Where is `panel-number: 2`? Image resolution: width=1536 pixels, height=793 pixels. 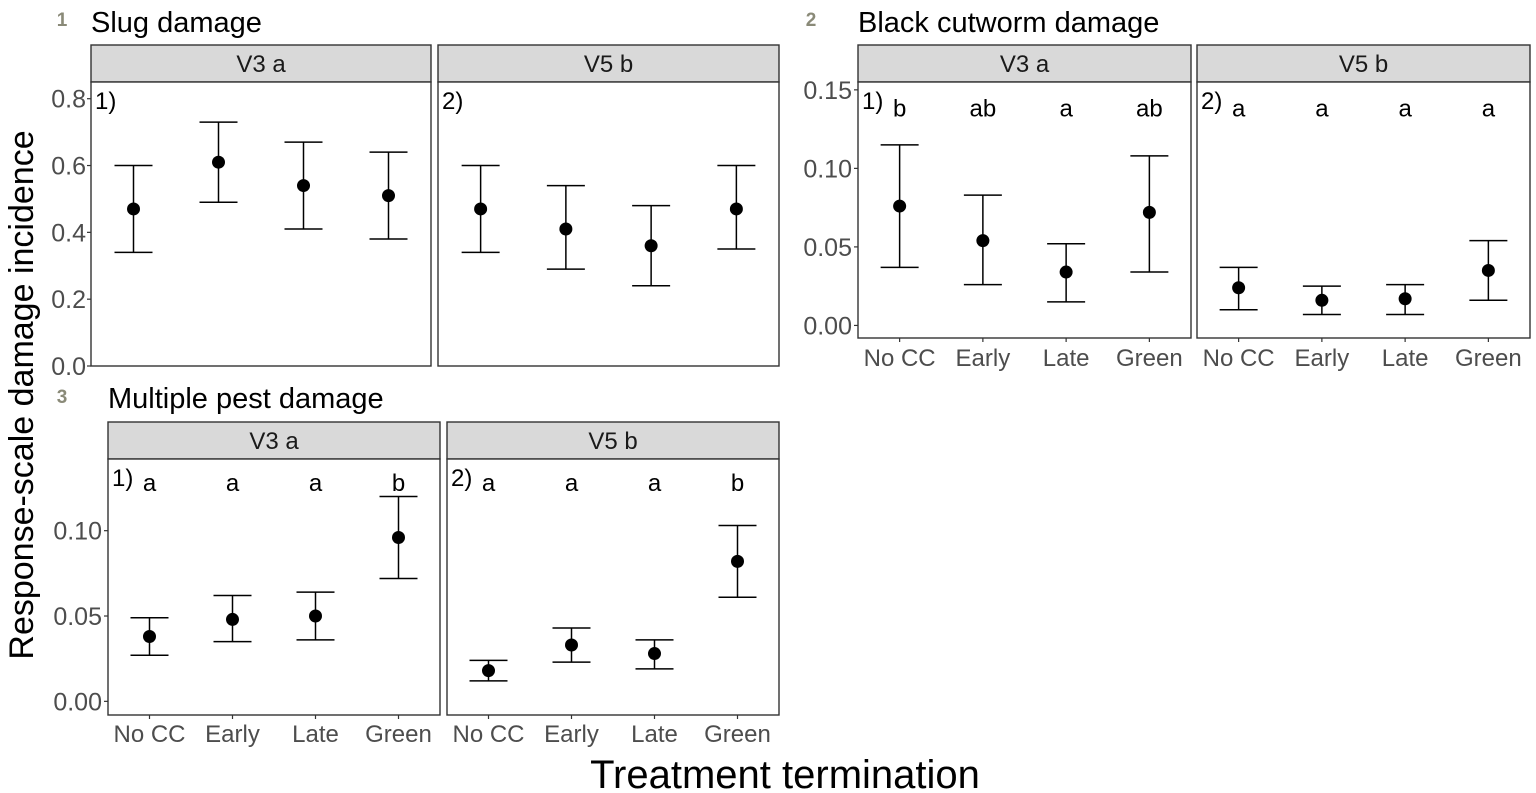
panel-number: 2 is located at coordinates (811, 20).